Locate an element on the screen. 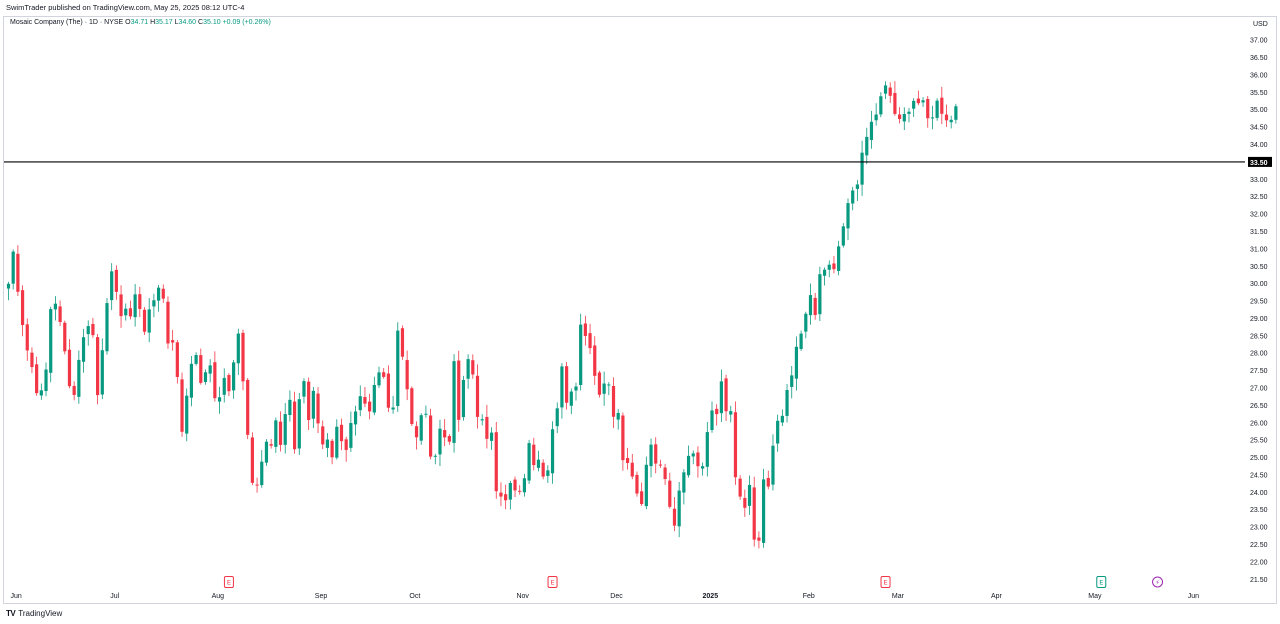  y-tick-label: 36.00 is located at coordinates (1259, 75).